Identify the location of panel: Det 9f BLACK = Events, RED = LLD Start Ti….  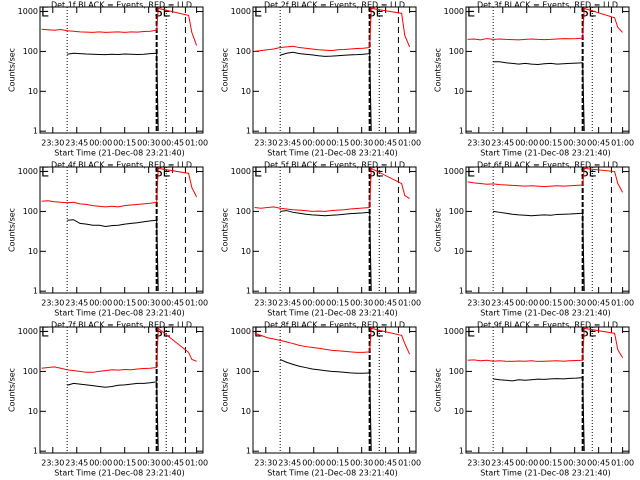
(534, 399).